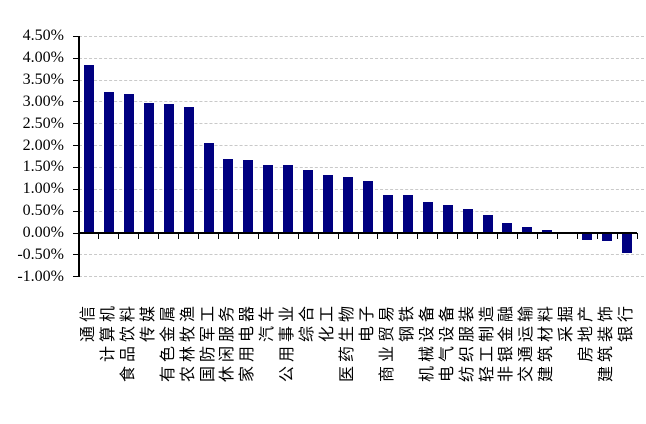  Describe the element at coordinates (467, 342) in the screenshot. I see `x-axis-label: 纺织服装` at that location.